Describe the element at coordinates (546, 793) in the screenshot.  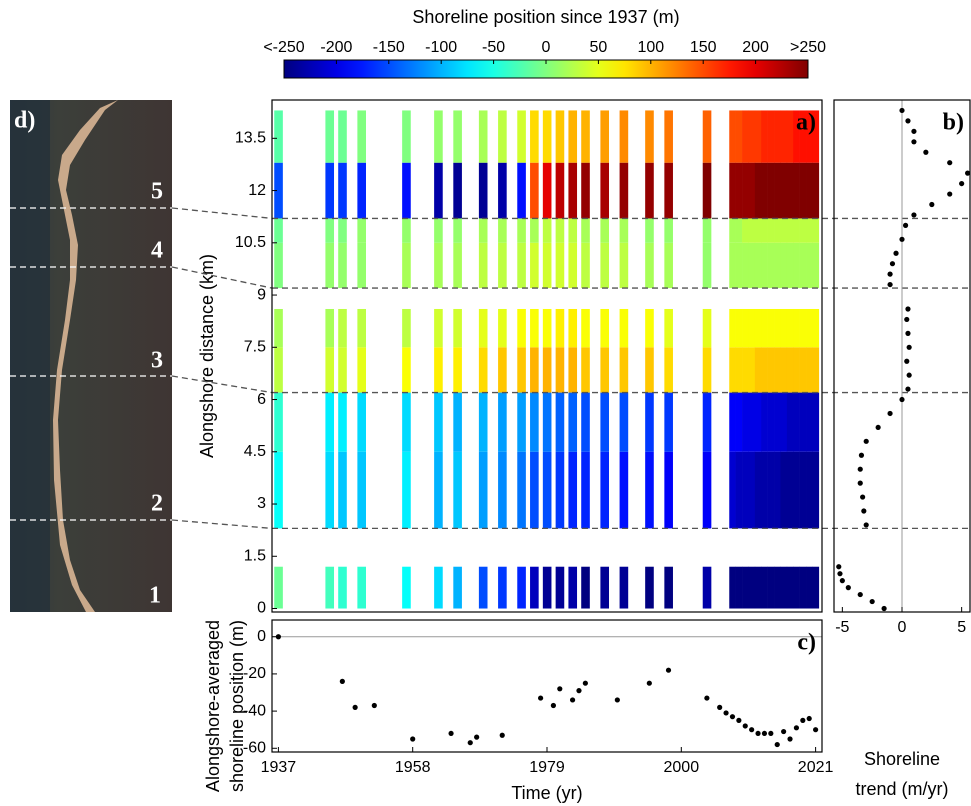
I see `x-axis-label: Time (yr)` at that location.